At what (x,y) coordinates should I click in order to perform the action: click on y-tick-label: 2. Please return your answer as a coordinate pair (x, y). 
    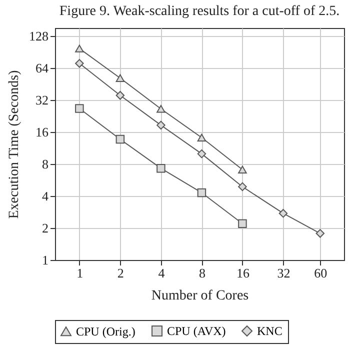
    Looking at the image, I should click on (45, 228).